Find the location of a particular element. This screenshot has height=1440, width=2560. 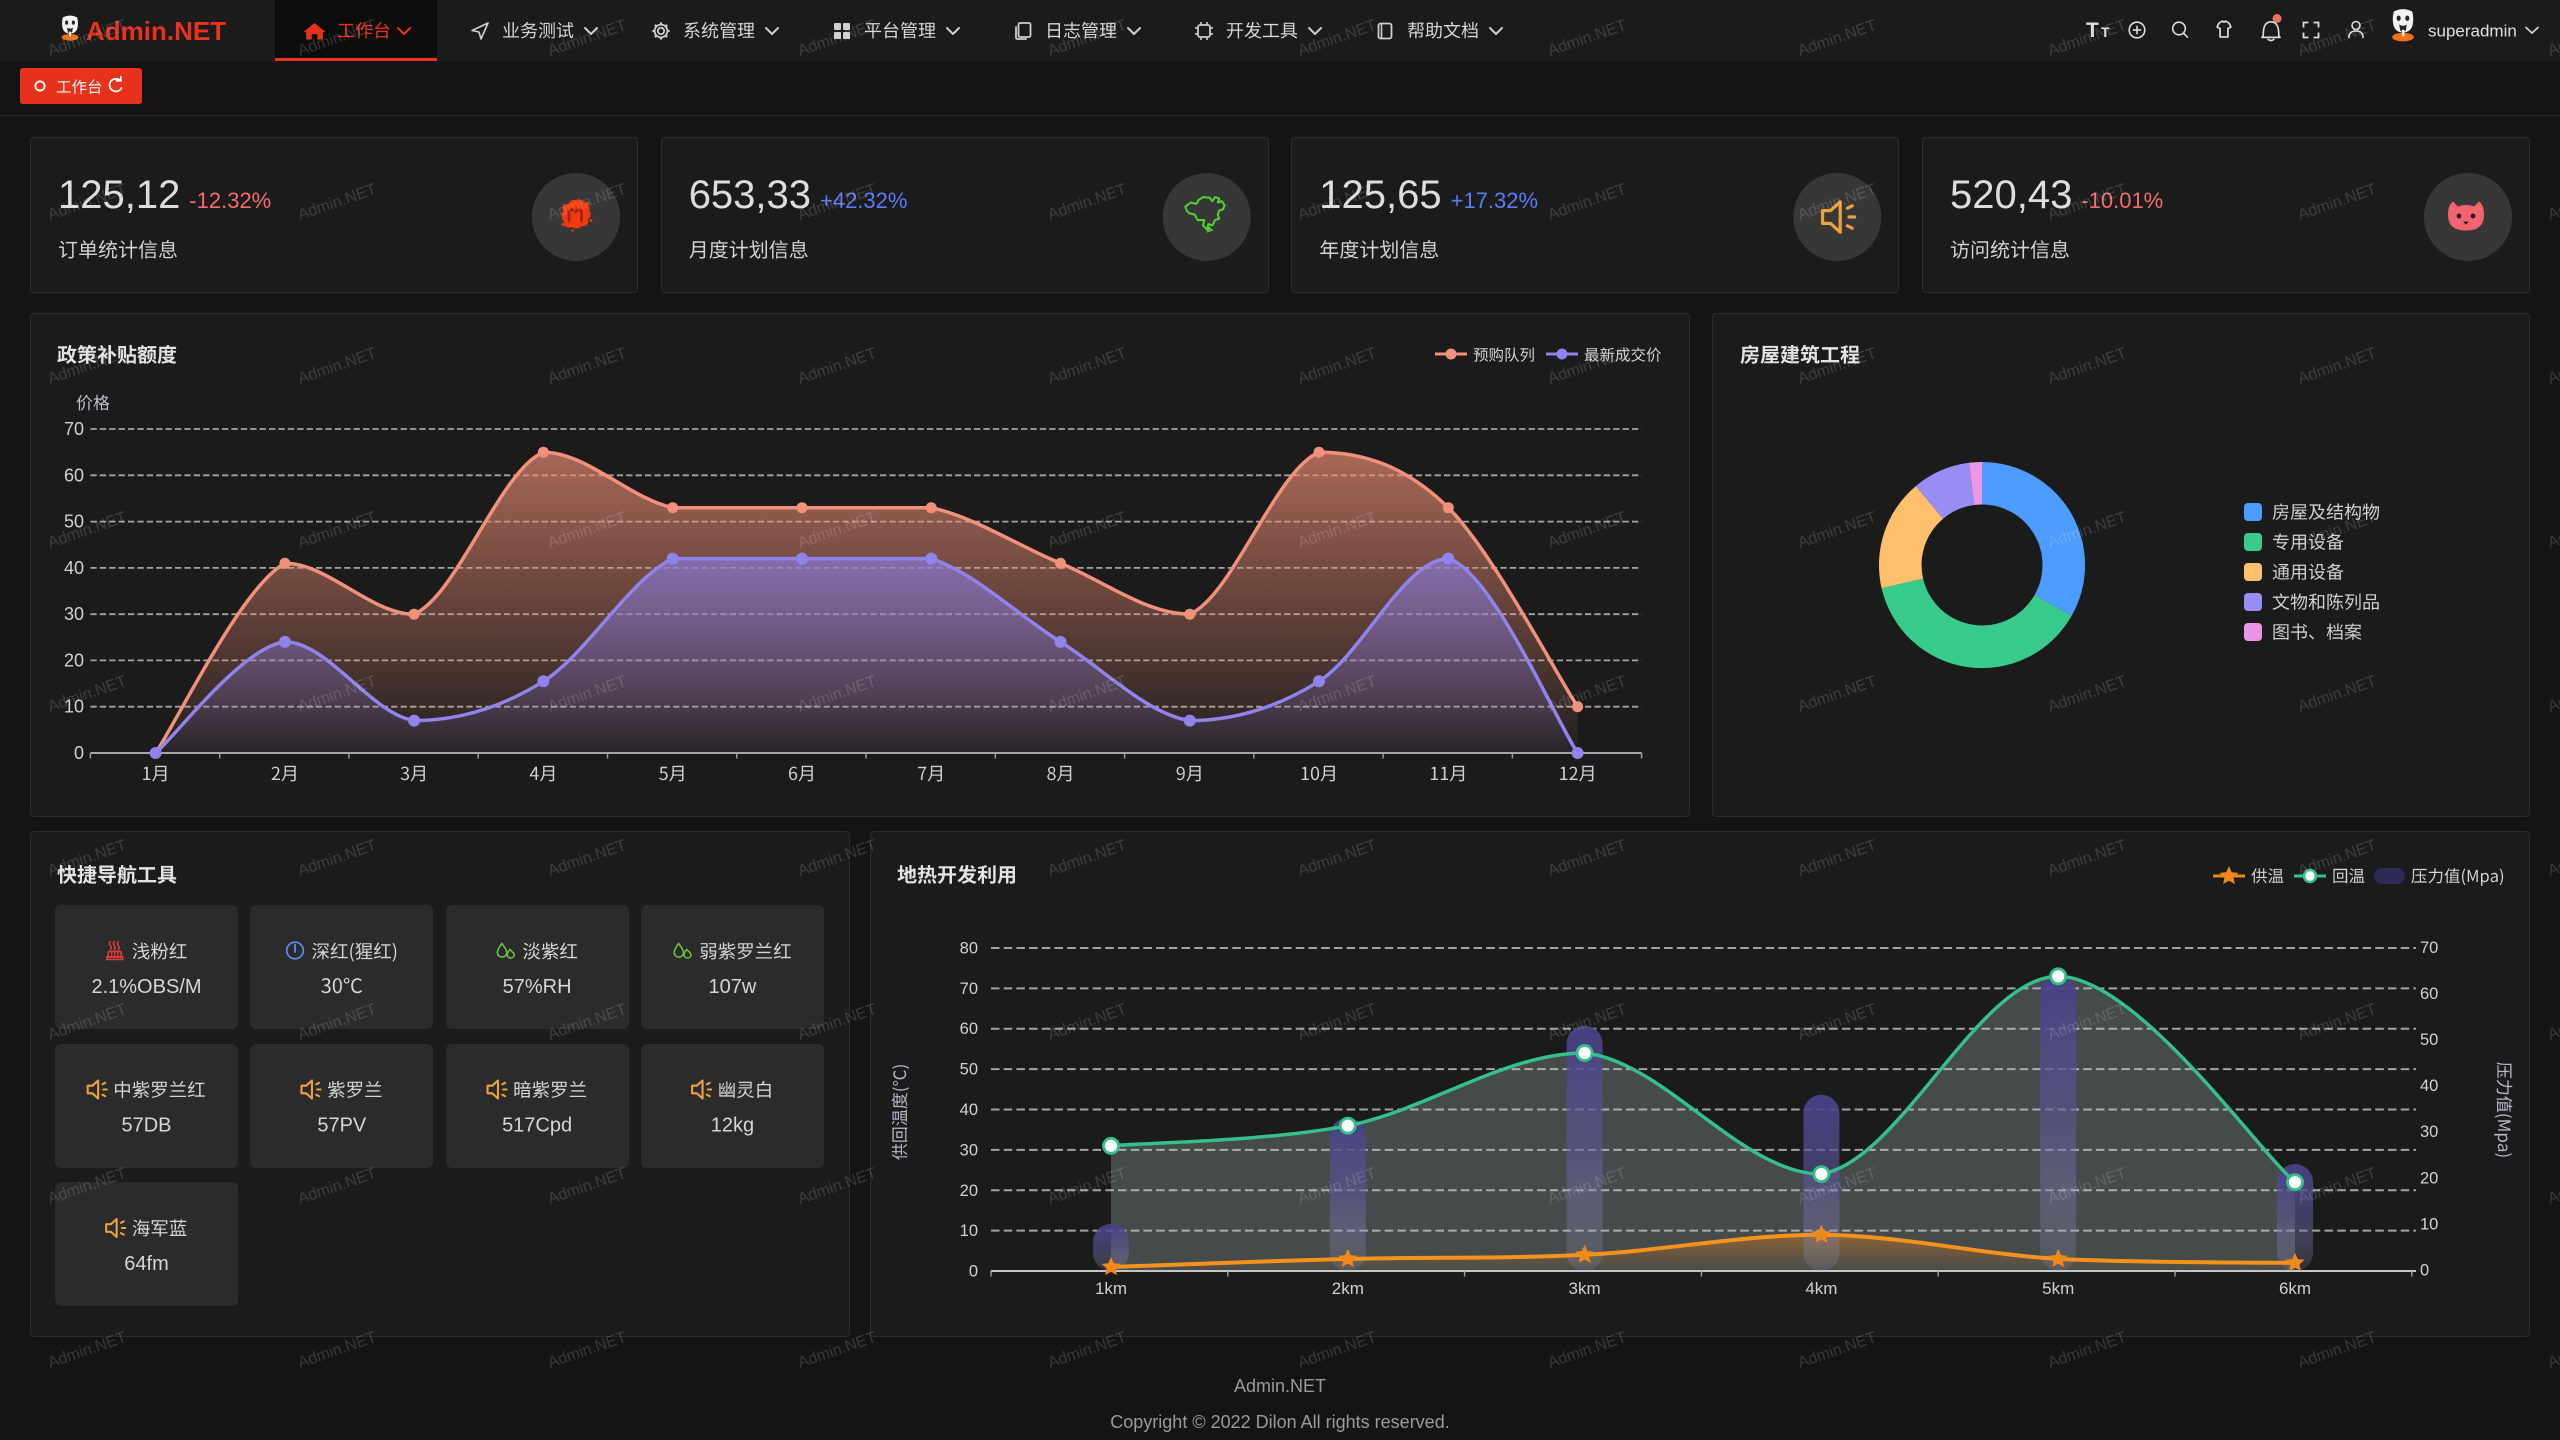

svg-text: 64fm is located at coordinates (146, 1264).